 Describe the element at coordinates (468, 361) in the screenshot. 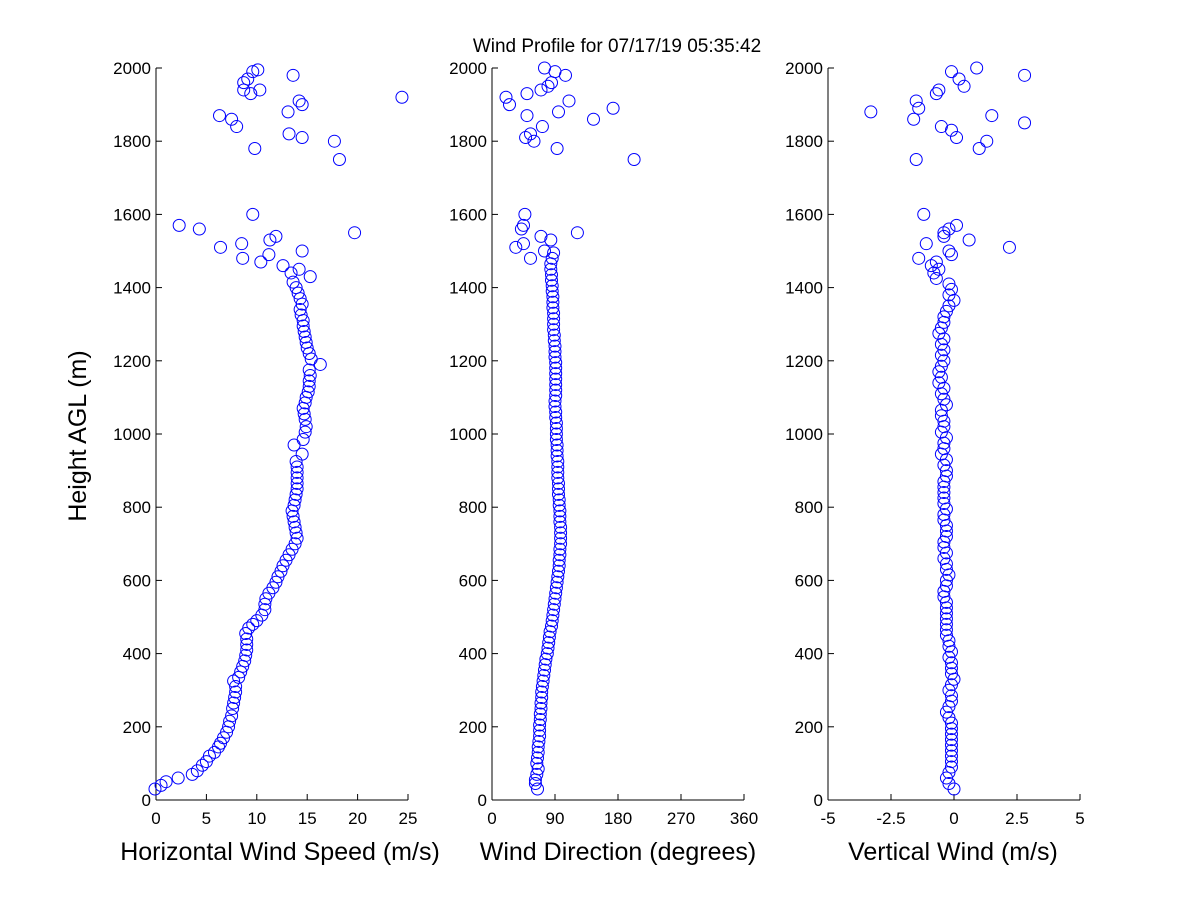

I see `direction-y-tick-label: 1200` at that location.